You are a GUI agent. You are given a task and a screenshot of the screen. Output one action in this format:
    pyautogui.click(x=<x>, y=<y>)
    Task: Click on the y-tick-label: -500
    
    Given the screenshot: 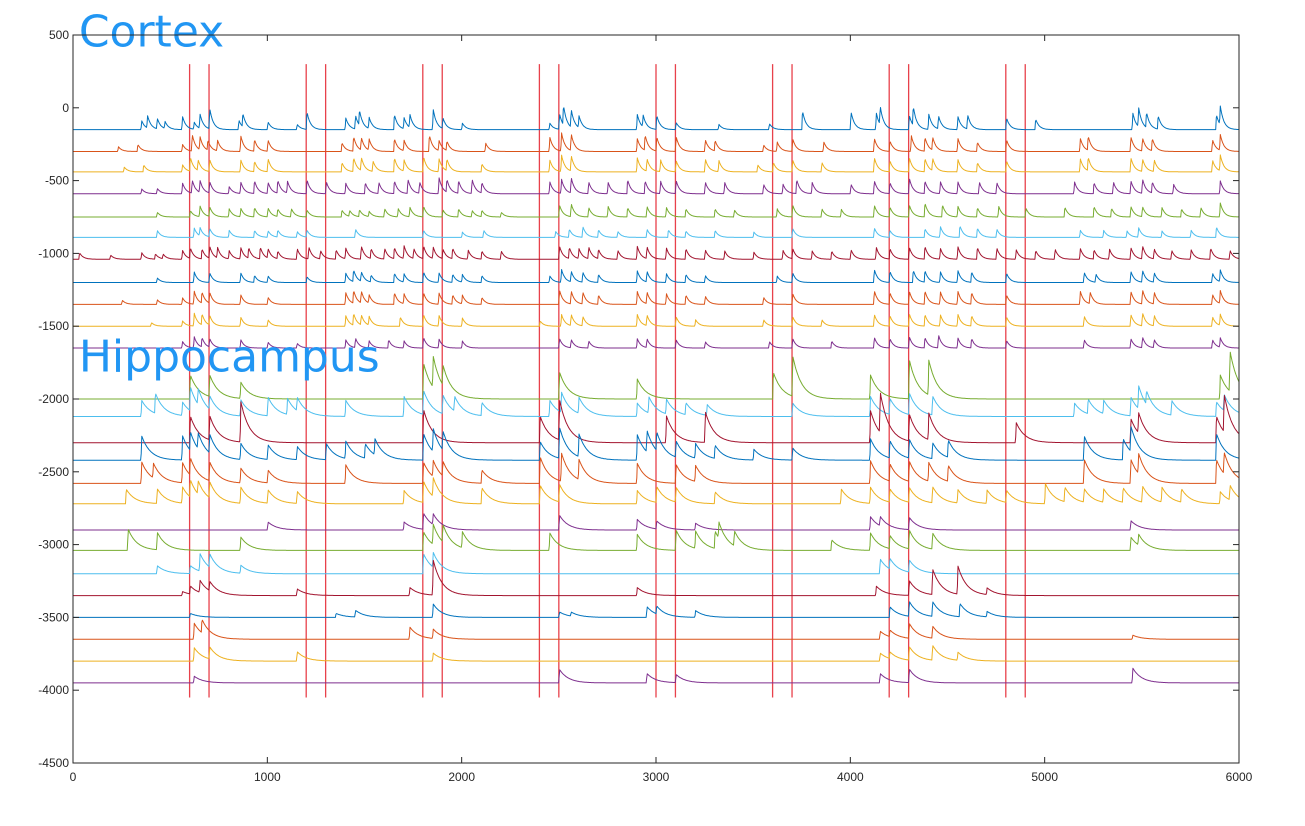 What is the action you would take?
    pyautogui.click(x=57, y=181)
    